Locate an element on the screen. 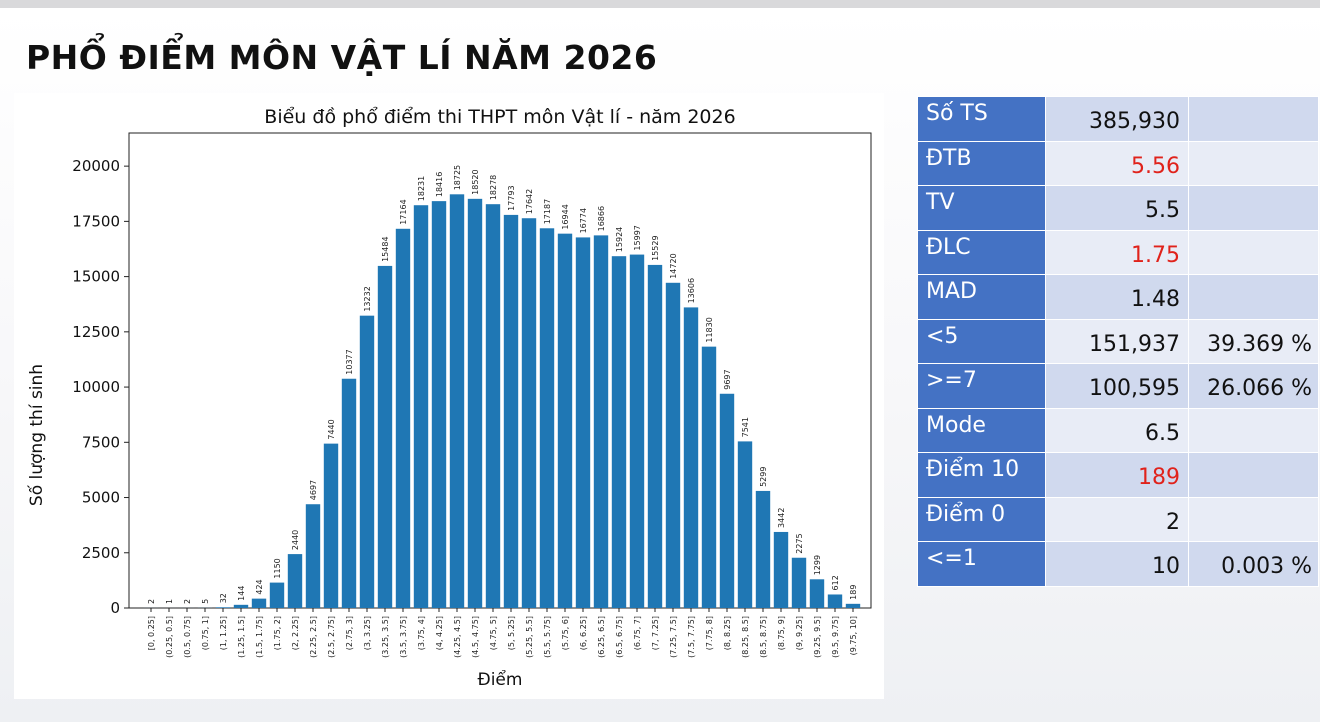  top-band is located at coordinates (660, 4).